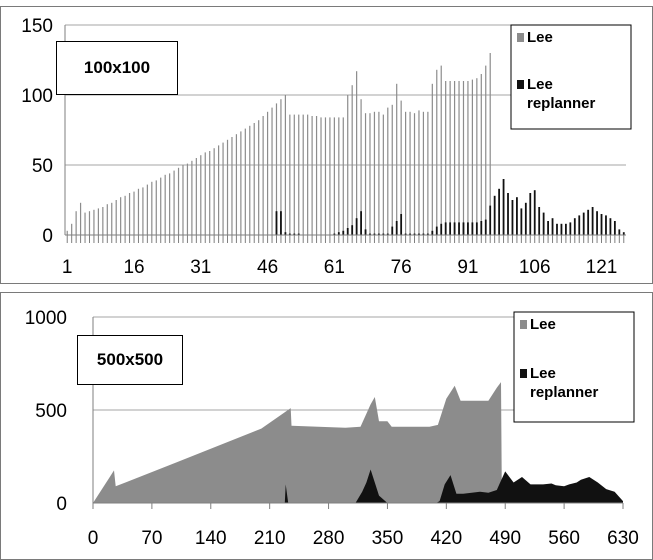 The height and width of the screenshot is (560, 653). Describe the element at coordinates (211, 538) in the screenshot. I see `x-tick-label: 140` at that location.